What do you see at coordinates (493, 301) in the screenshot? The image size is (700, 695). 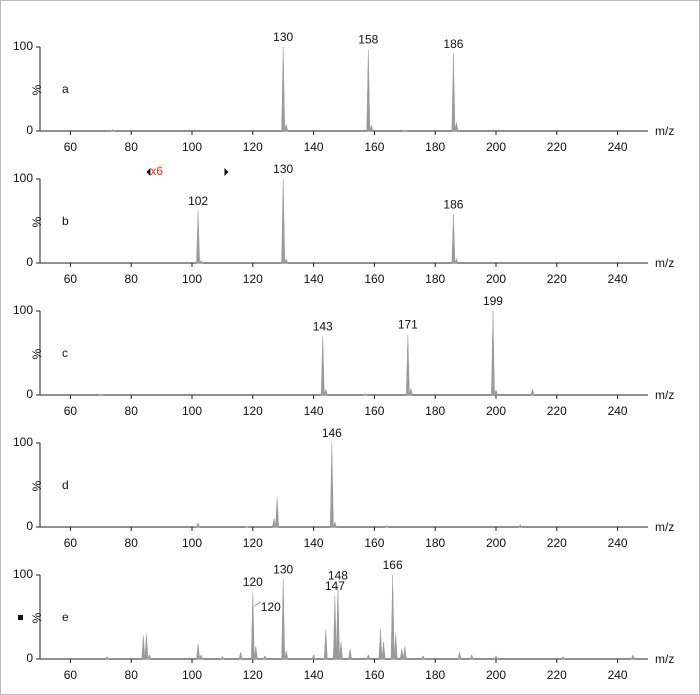 I see `peak-label: 199` at bounding box center [493, 301].